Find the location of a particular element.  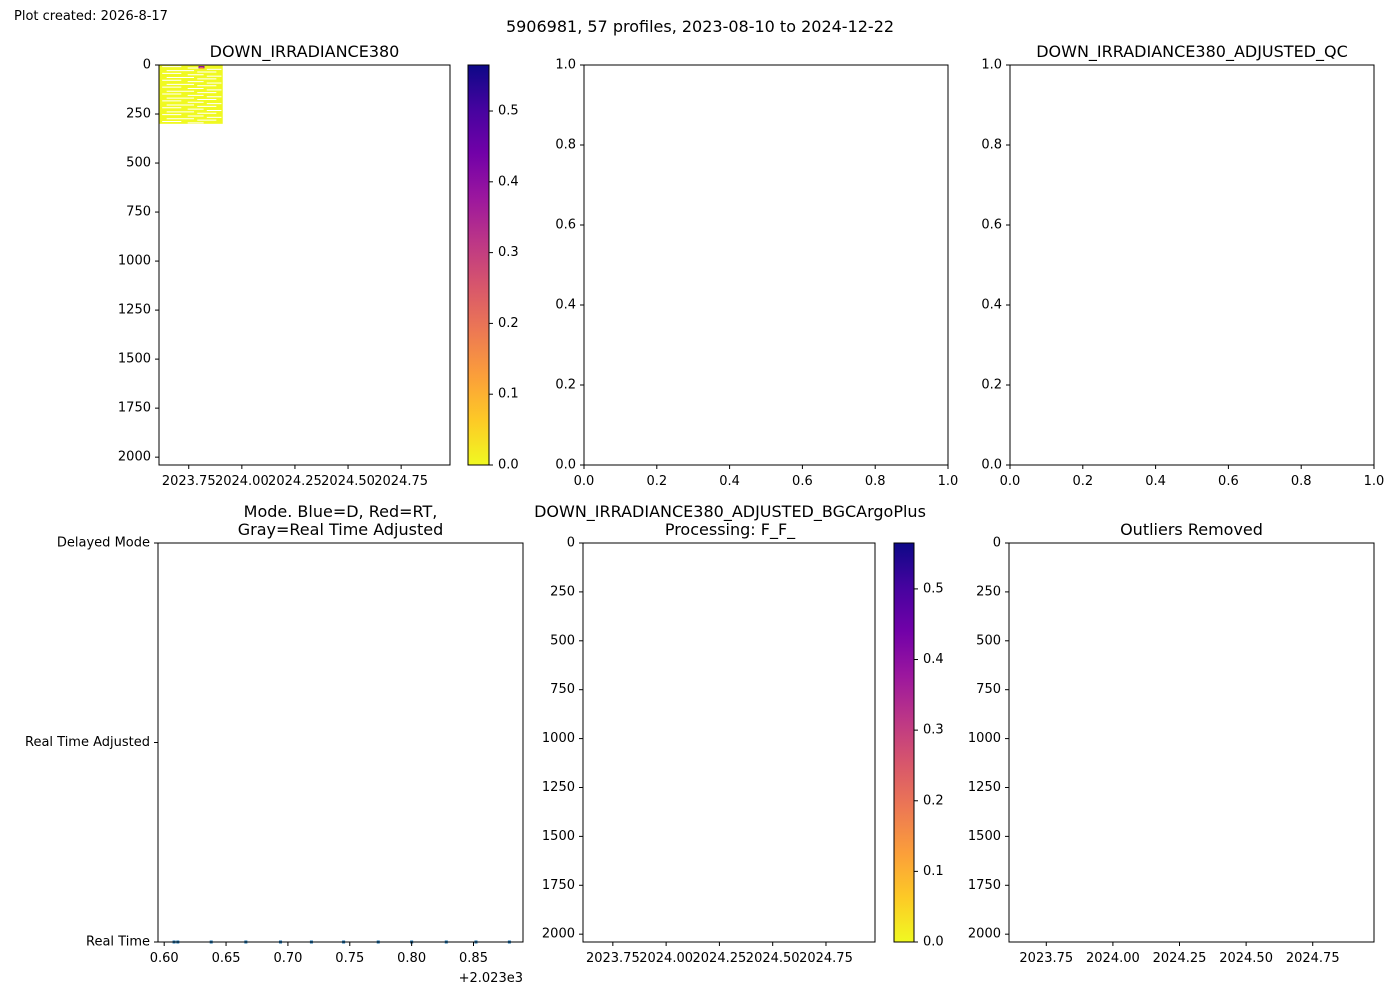

colorbar: 0.0 0.1 0.2 0.3 0.4 0.5 is located at coordinates (493, 268).